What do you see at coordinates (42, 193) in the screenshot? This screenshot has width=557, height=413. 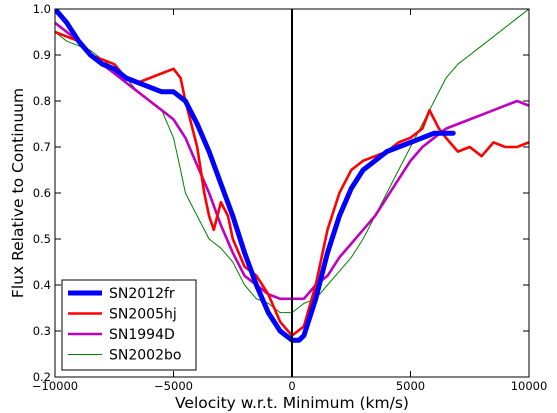 I see `y-tick-label: 0.6` at bounding box center [42, 193].